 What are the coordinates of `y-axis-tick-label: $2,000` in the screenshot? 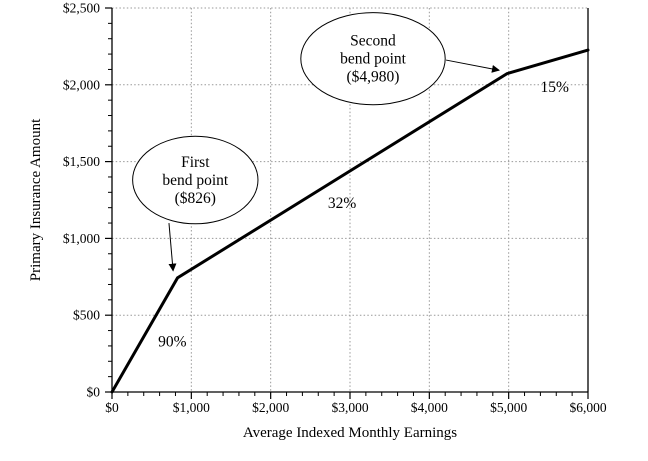 It's located at (81, 84).